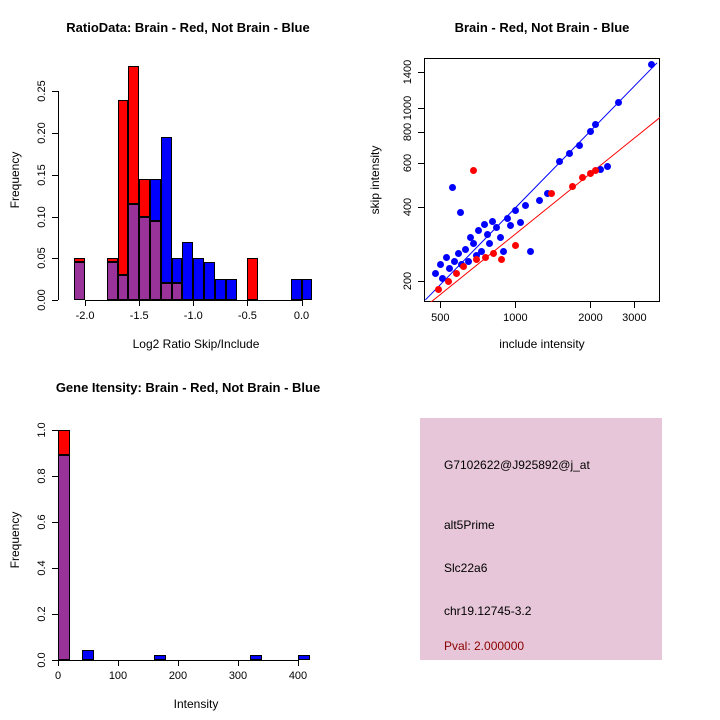 Image resolution: width=720 pixels, height=720 pixels. I want to click on y-tick-label: 0.8, so click(42, 475).